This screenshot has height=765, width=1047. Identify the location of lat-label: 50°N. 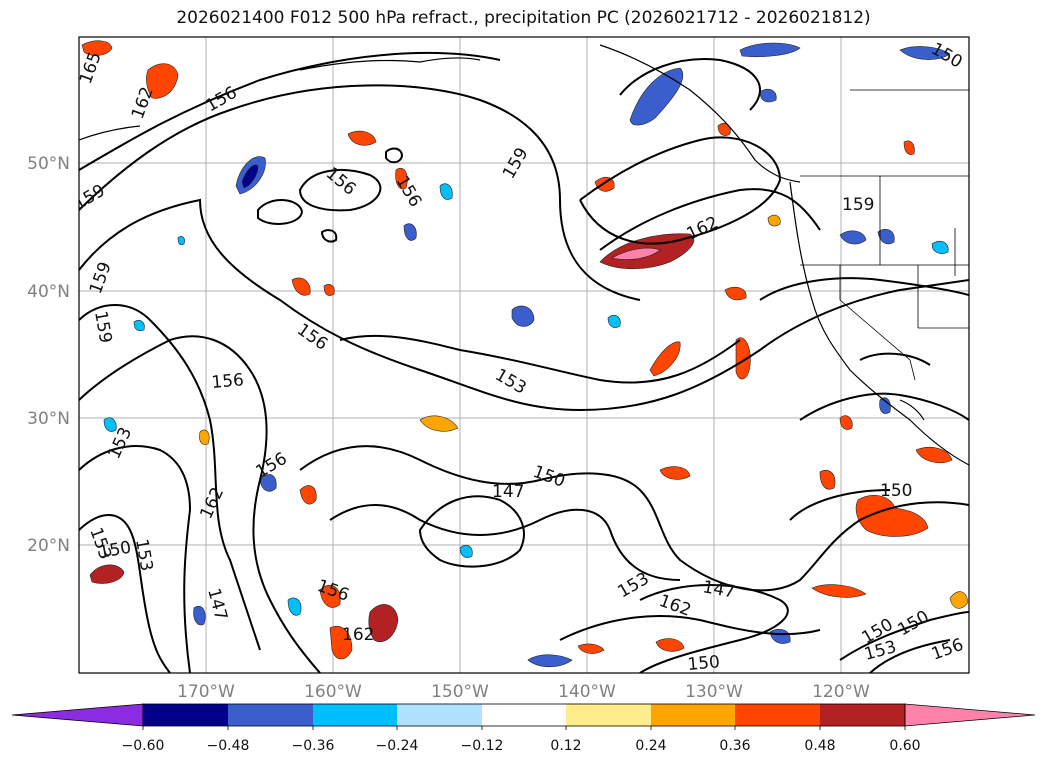
(48, 164).